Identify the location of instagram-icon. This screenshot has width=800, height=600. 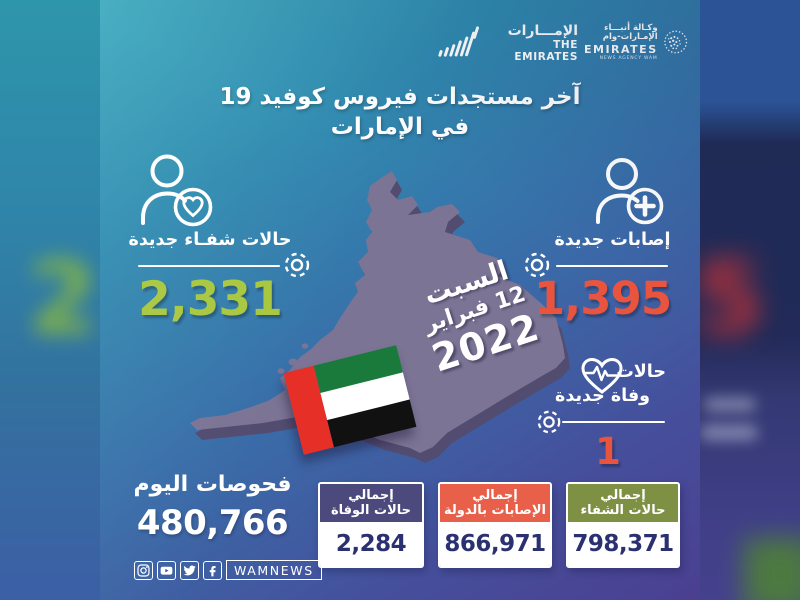
(143, 570).